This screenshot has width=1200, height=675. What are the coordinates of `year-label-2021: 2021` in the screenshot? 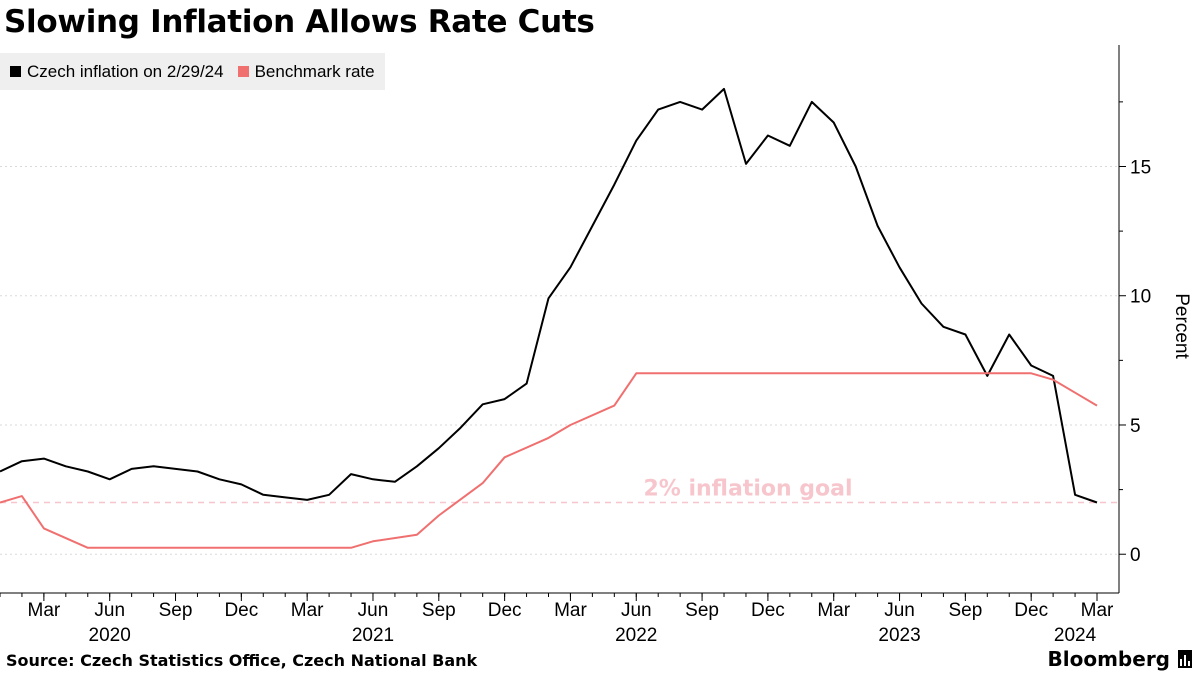 It's located at (373, 635).